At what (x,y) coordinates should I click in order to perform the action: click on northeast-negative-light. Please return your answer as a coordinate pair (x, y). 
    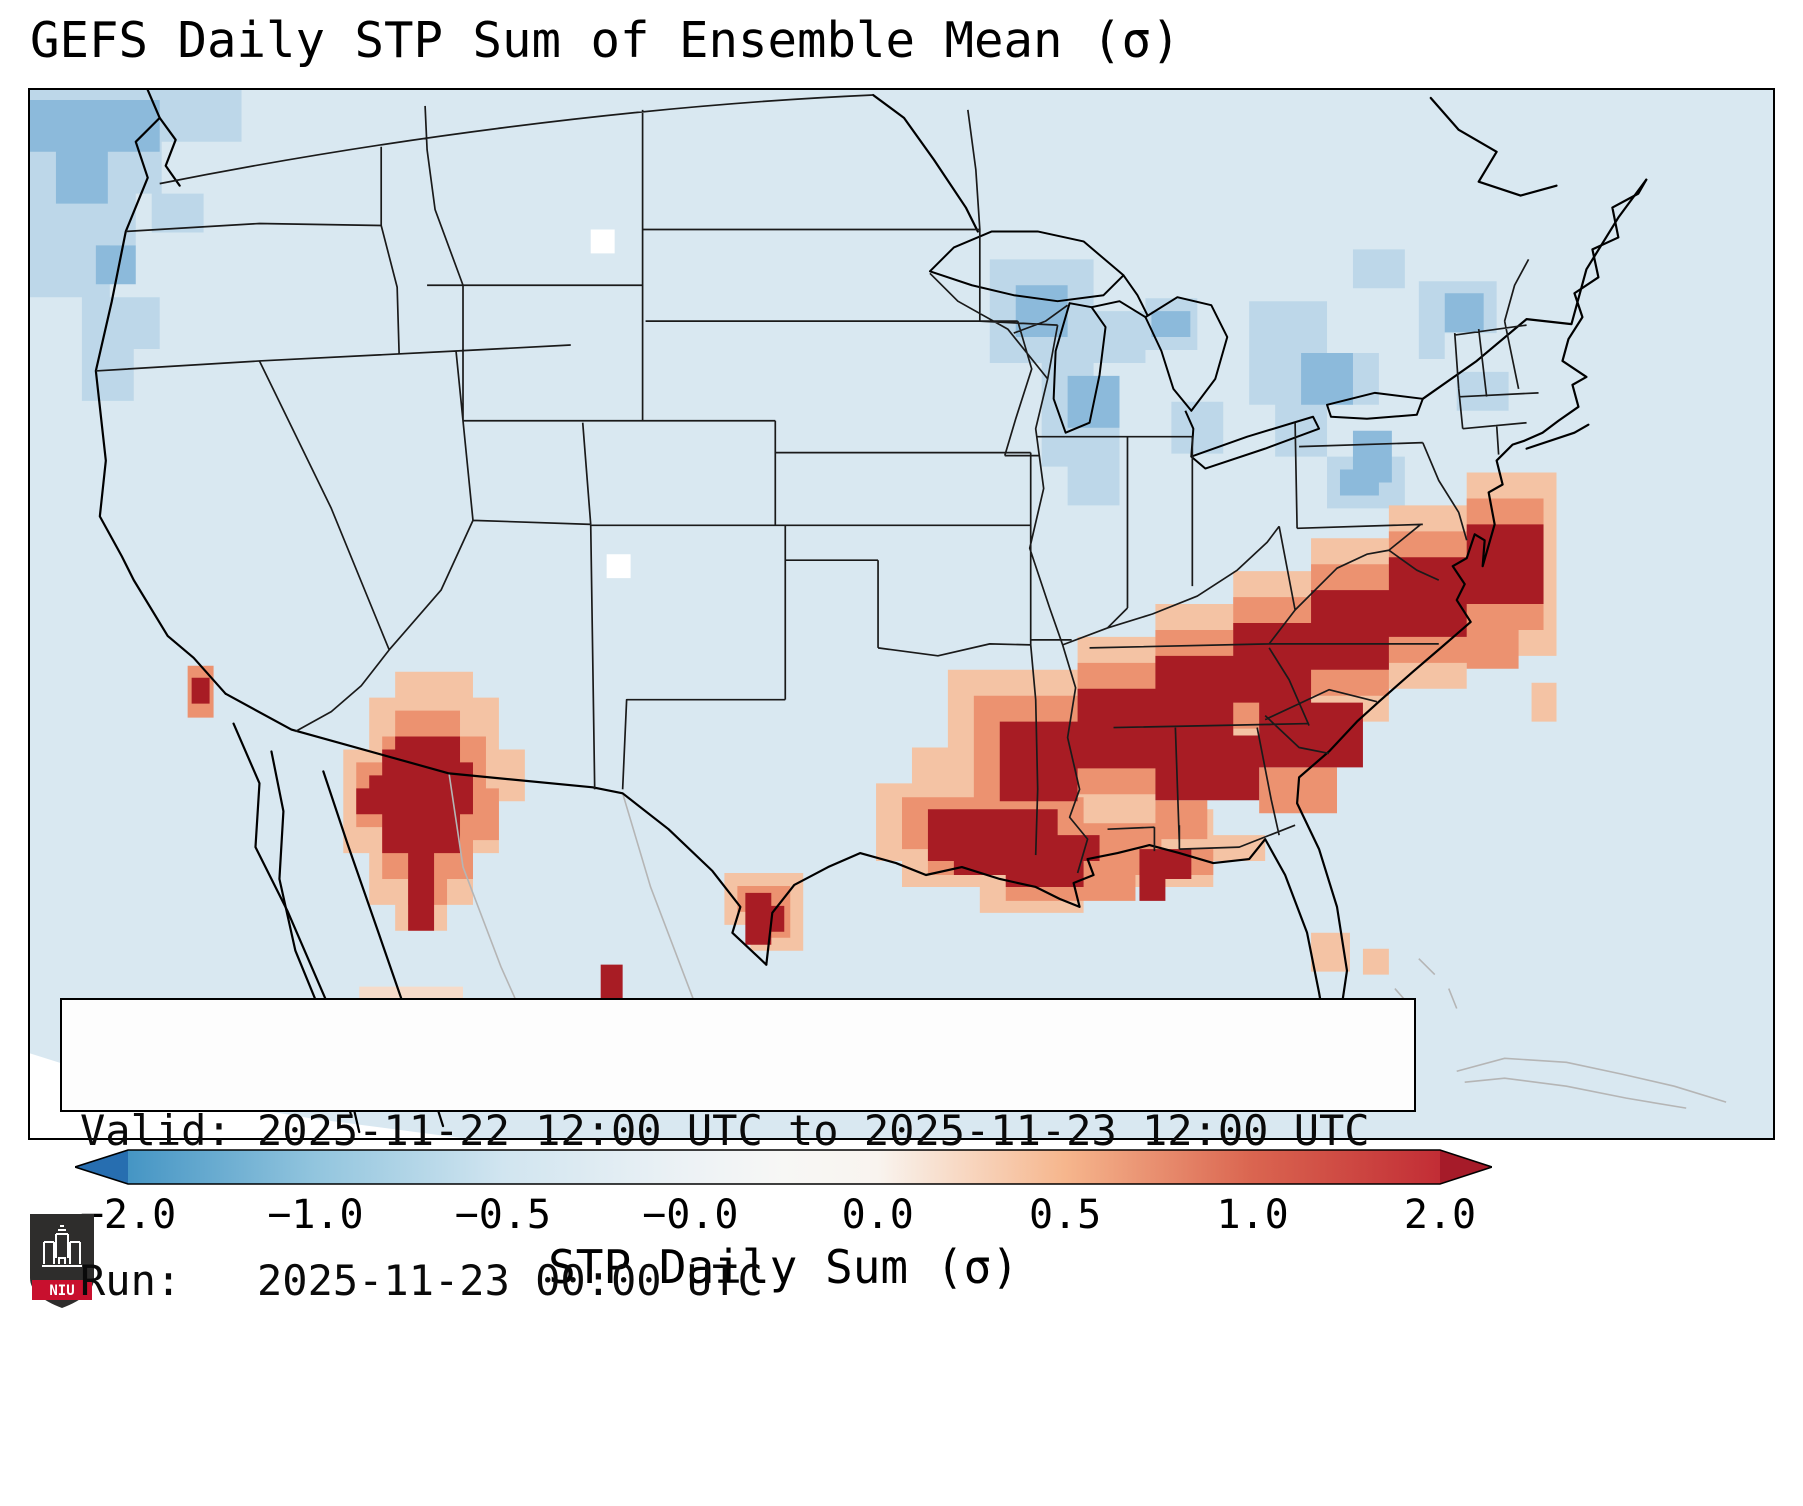
    Looking at the image, I should click on (1379, 379).